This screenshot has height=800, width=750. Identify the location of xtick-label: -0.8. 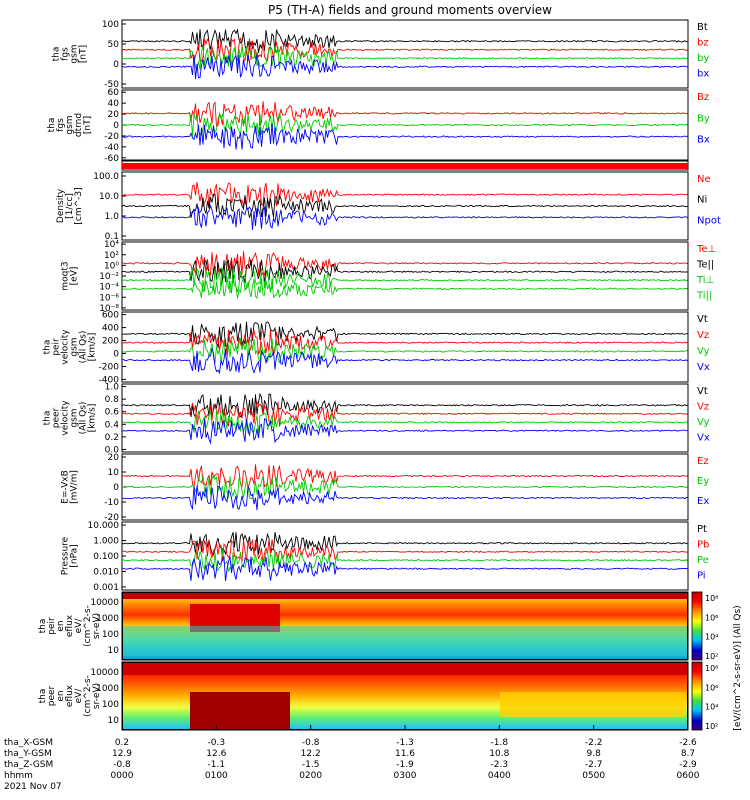
(122, 765).